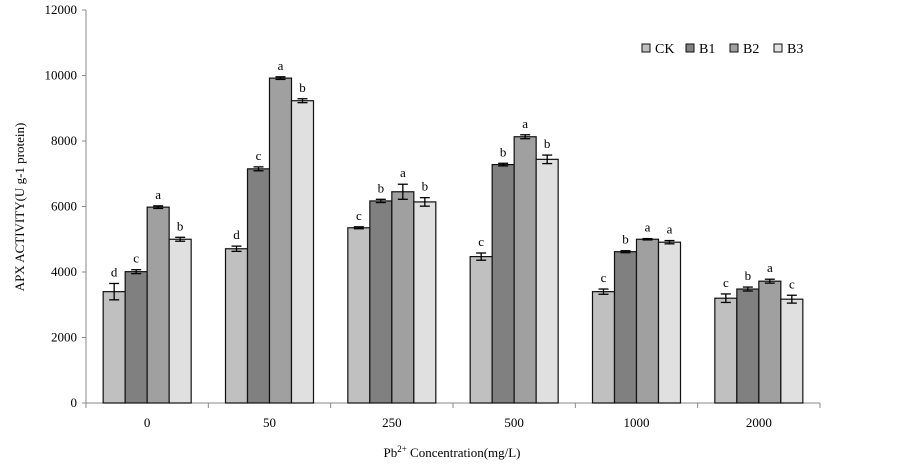 The image size is (899, 471). I want to click on y-tick-label: 6000, so click(64, 206).